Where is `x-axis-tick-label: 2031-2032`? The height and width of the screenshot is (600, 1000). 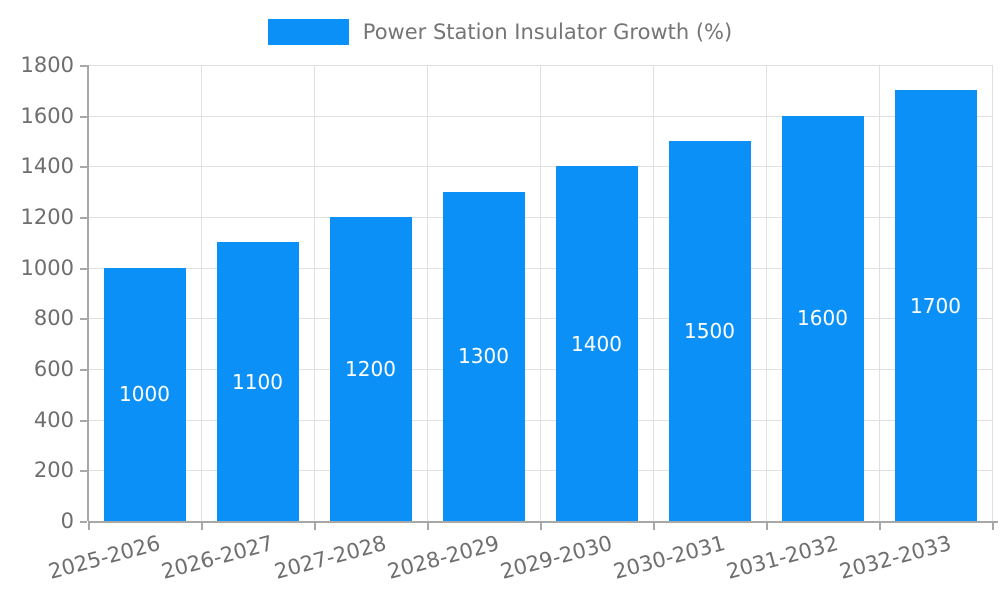
x-axis-tick-label: 2031-2032 is located at coordinates (782, 557).